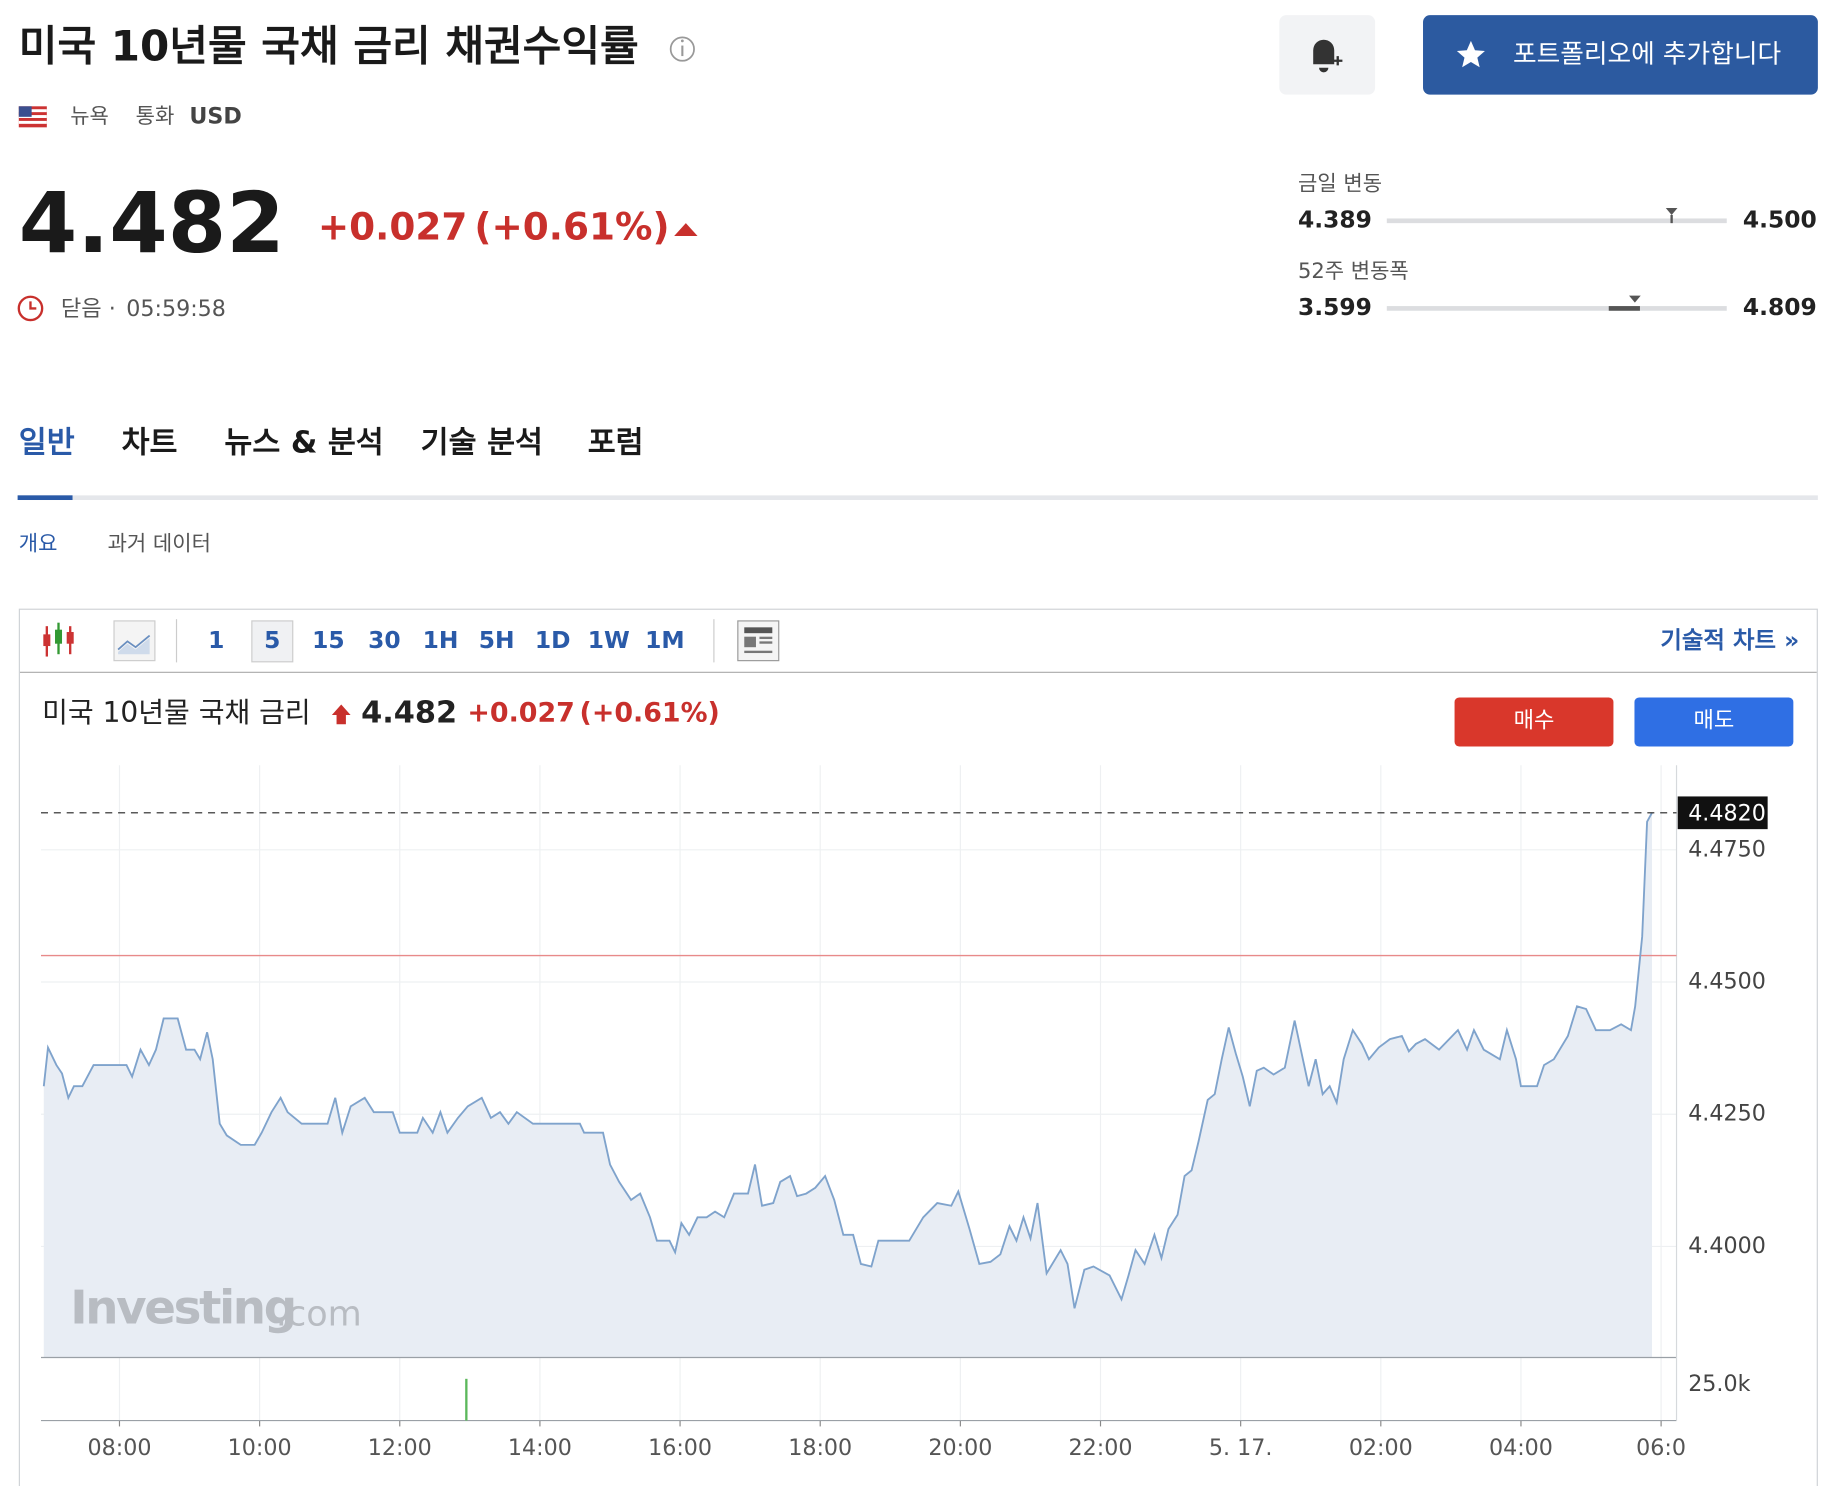 The width and height of the screenshot is (1832, 1486). What do you see at coordinates (328, 640) in the screenshot?
I see `interval: 15` at bounding box center [328, 640].